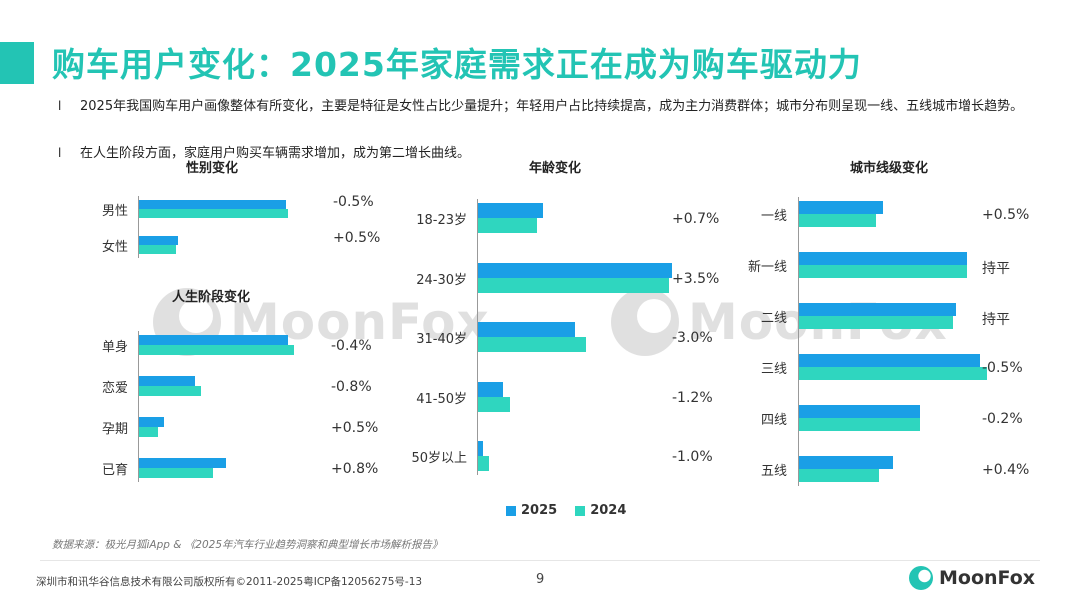 The height and width of the screenshot is (608, 1080). Describe the element at coordinates (441, 220) in the screenshot. I see `age-category-label: 18-23岁` at that location.